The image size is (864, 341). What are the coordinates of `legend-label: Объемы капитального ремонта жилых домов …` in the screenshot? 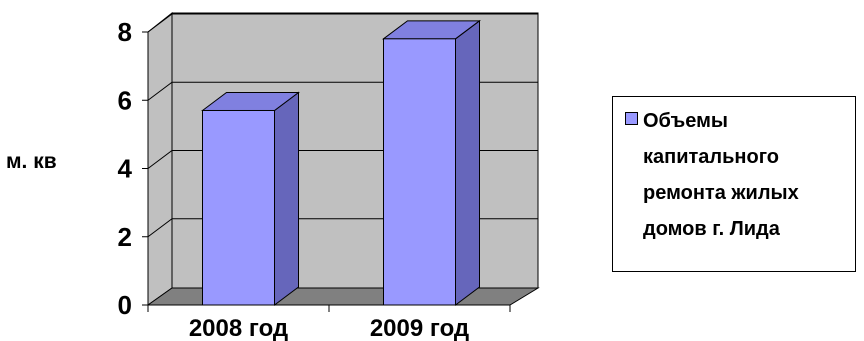 It's located at (721, 175).